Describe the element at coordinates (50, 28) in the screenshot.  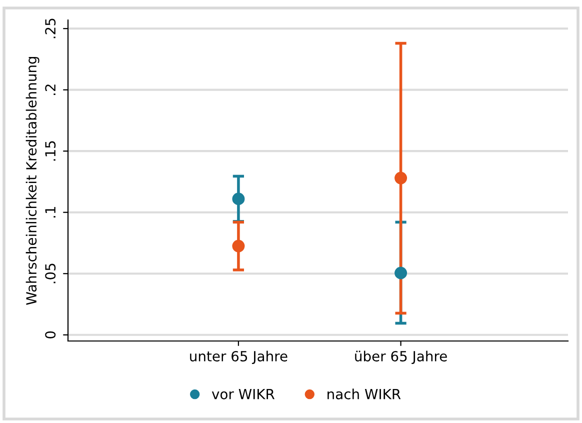
I see `y-tick-label: .25` at that location.